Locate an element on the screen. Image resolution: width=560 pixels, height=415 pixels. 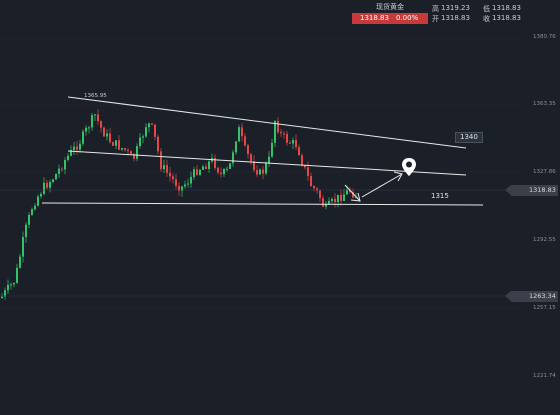
middle-trendline is located at coordinates (267, 163).